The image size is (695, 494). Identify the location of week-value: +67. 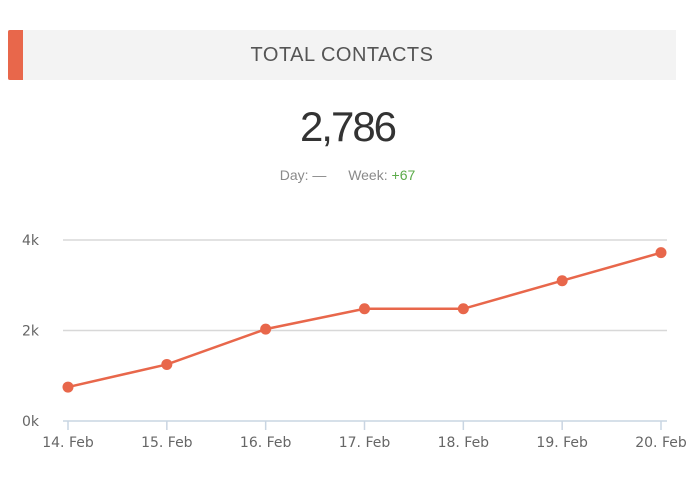
(403, 175).